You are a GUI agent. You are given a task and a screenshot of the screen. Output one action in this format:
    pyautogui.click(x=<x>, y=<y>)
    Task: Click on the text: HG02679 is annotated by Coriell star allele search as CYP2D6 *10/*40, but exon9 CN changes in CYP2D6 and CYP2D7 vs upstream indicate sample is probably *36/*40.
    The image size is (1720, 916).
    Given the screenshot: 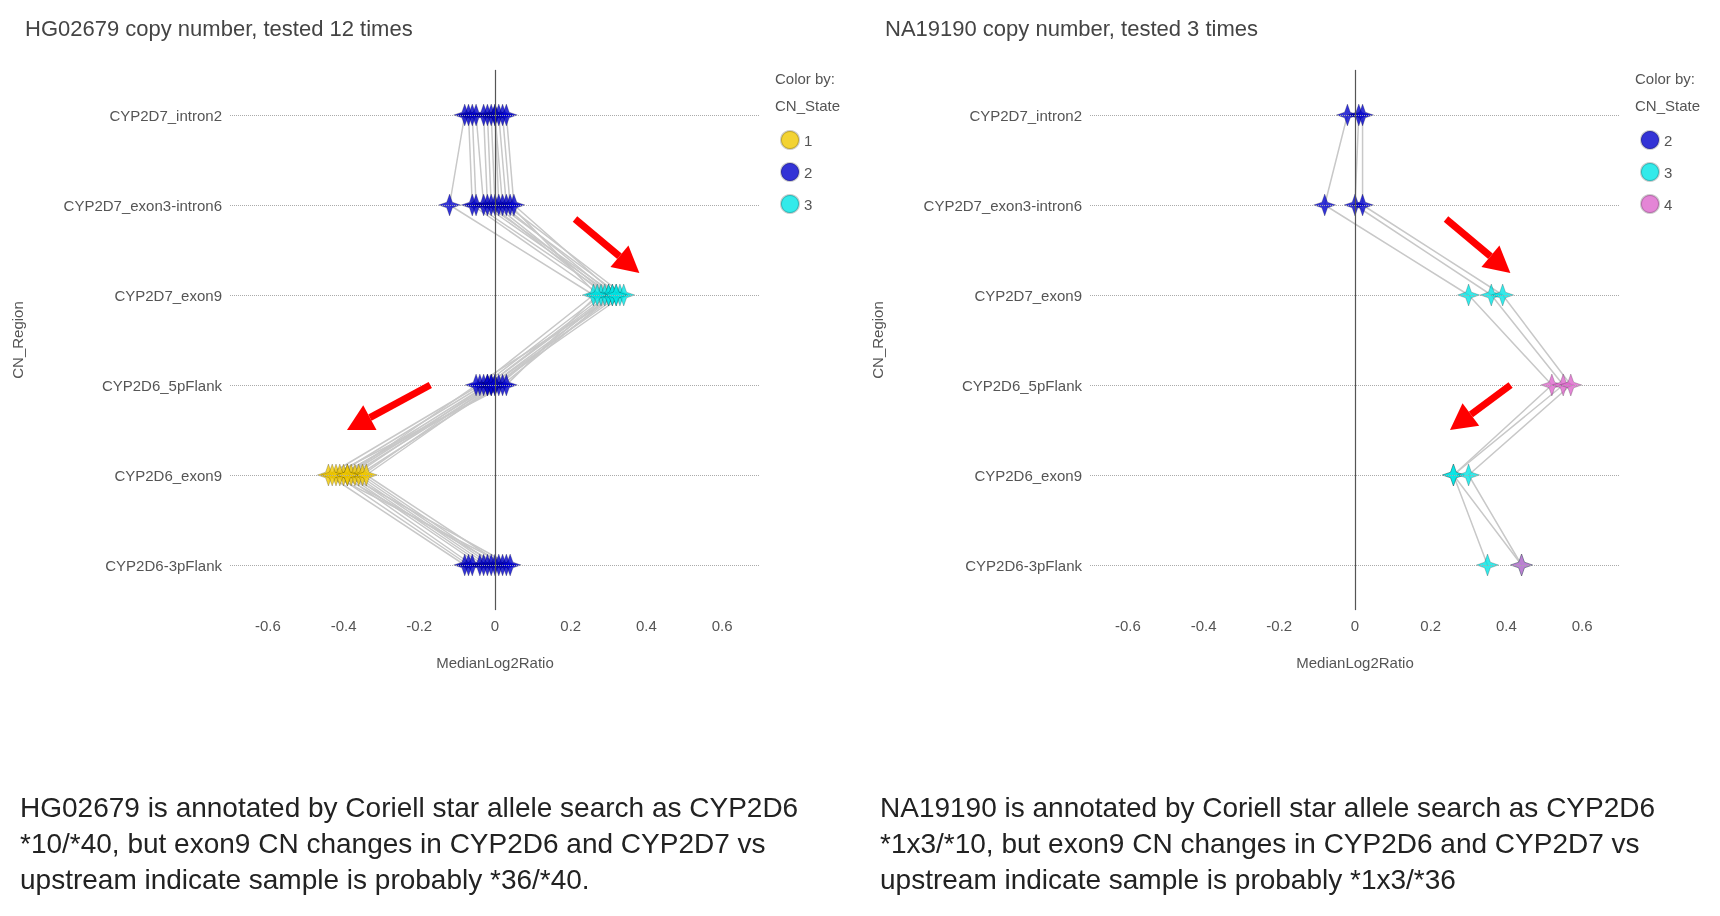 What is the action you would take?
    pyautogui.click(x=410, y=844)
    